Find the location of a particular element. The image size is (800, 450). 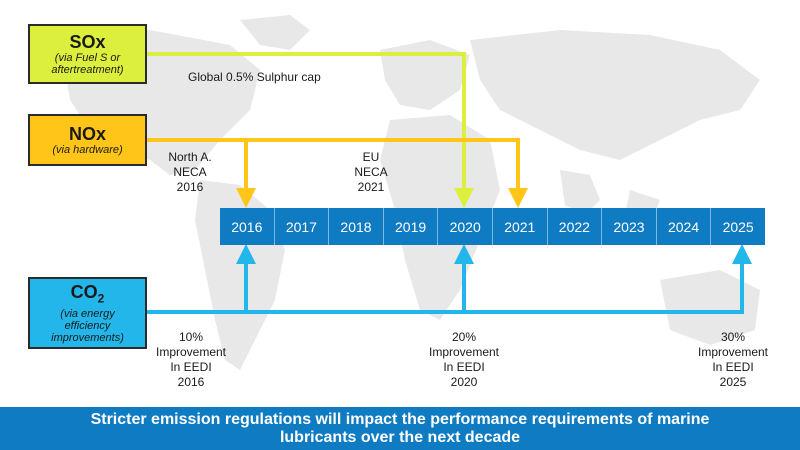

timeline-year: 2018 is located at coordinates (356, 226).